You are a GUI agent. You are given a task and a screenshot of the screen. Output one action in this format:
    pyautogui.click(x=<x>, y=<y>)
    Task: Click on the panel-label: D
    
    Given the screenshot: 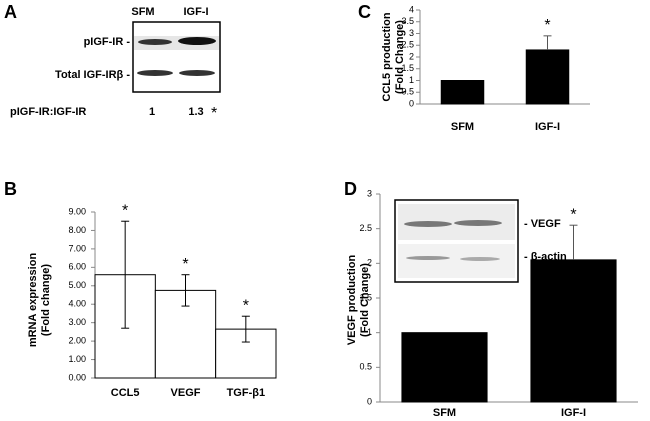 What is the action you would take?
    pyautogui.click(x=350, y=189)
    